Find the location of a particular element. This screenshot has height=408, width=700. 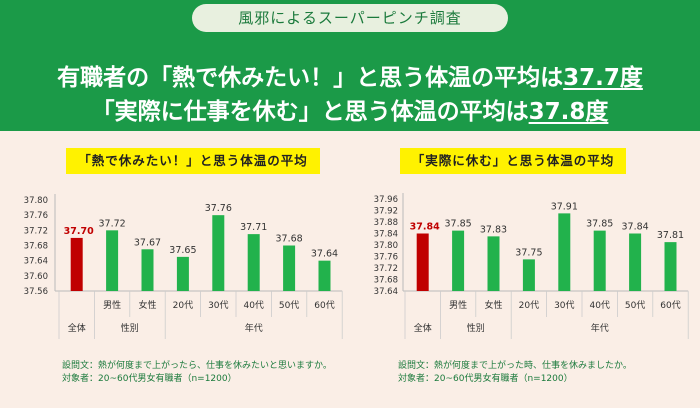

data-label: 37.75 is located at coordinates (528, 252).